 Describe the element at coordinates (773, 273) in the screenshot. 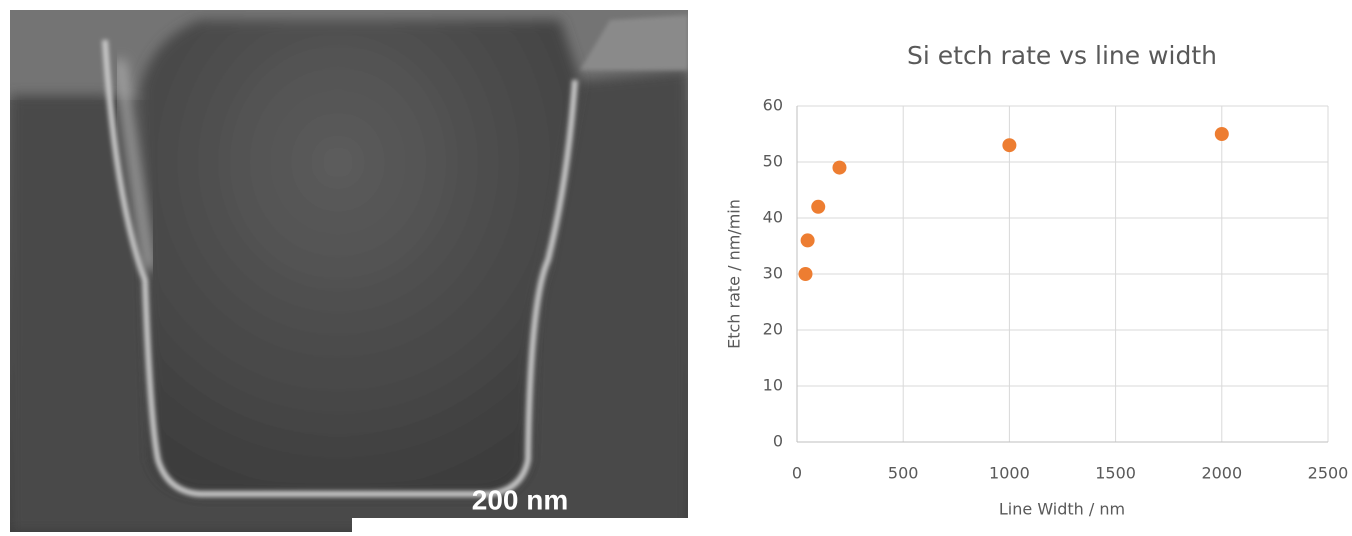

I see `y-tick-label: 30` at that location.